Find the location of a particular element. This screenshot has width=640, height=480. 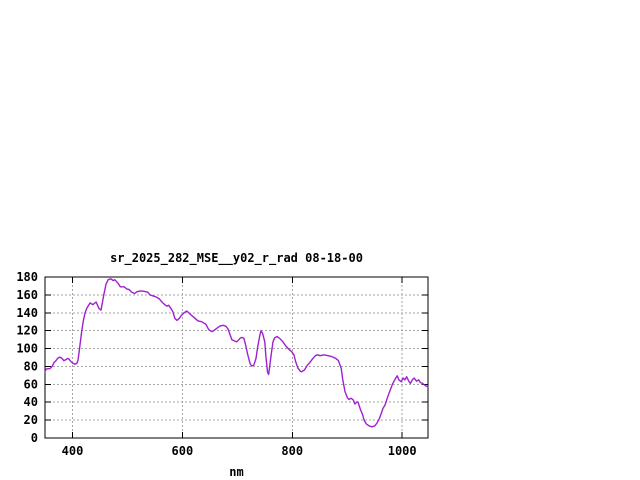

x-tick-label: 1000 is located at coordinates (402, 451).